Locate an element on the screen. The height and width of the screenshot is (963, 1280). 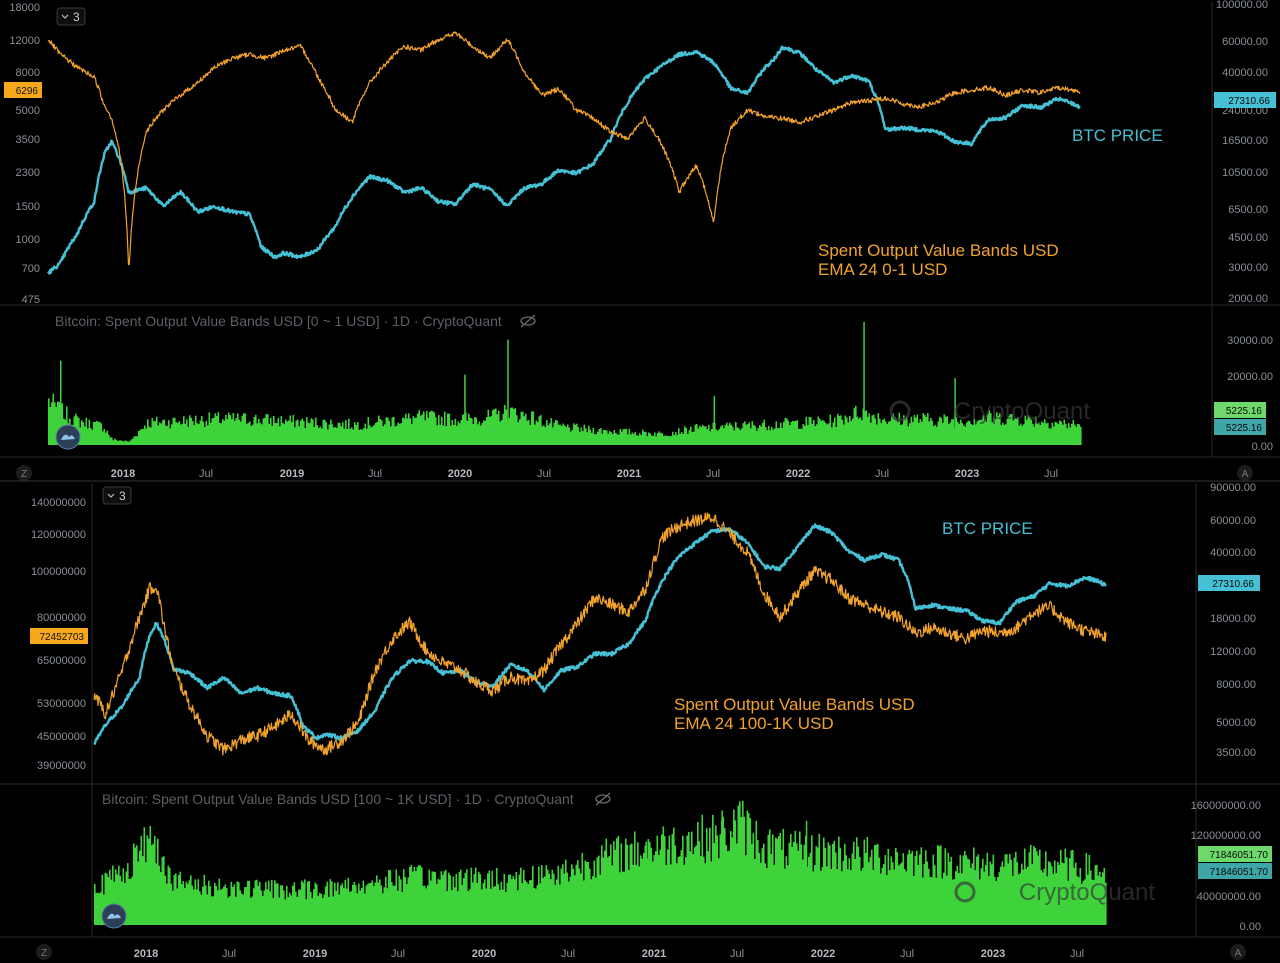
right-axis-tick: 3000.00 is located at coordinates (1248, 268).